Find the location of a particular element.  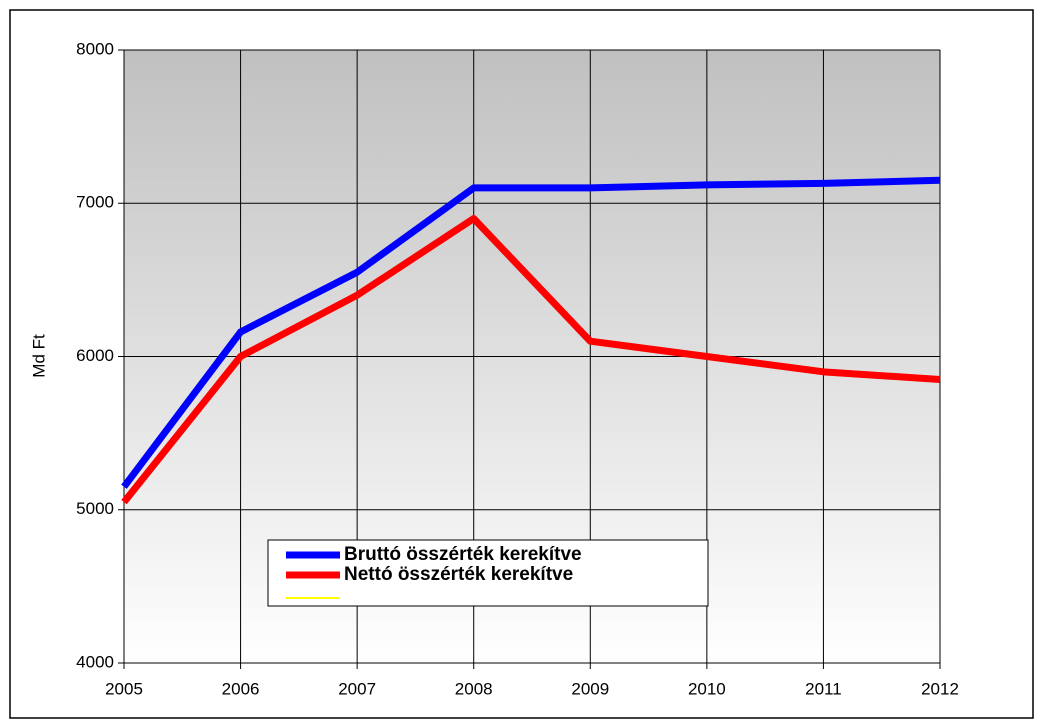

x-tick-label: 2009 is located at coordinates (590, 688).